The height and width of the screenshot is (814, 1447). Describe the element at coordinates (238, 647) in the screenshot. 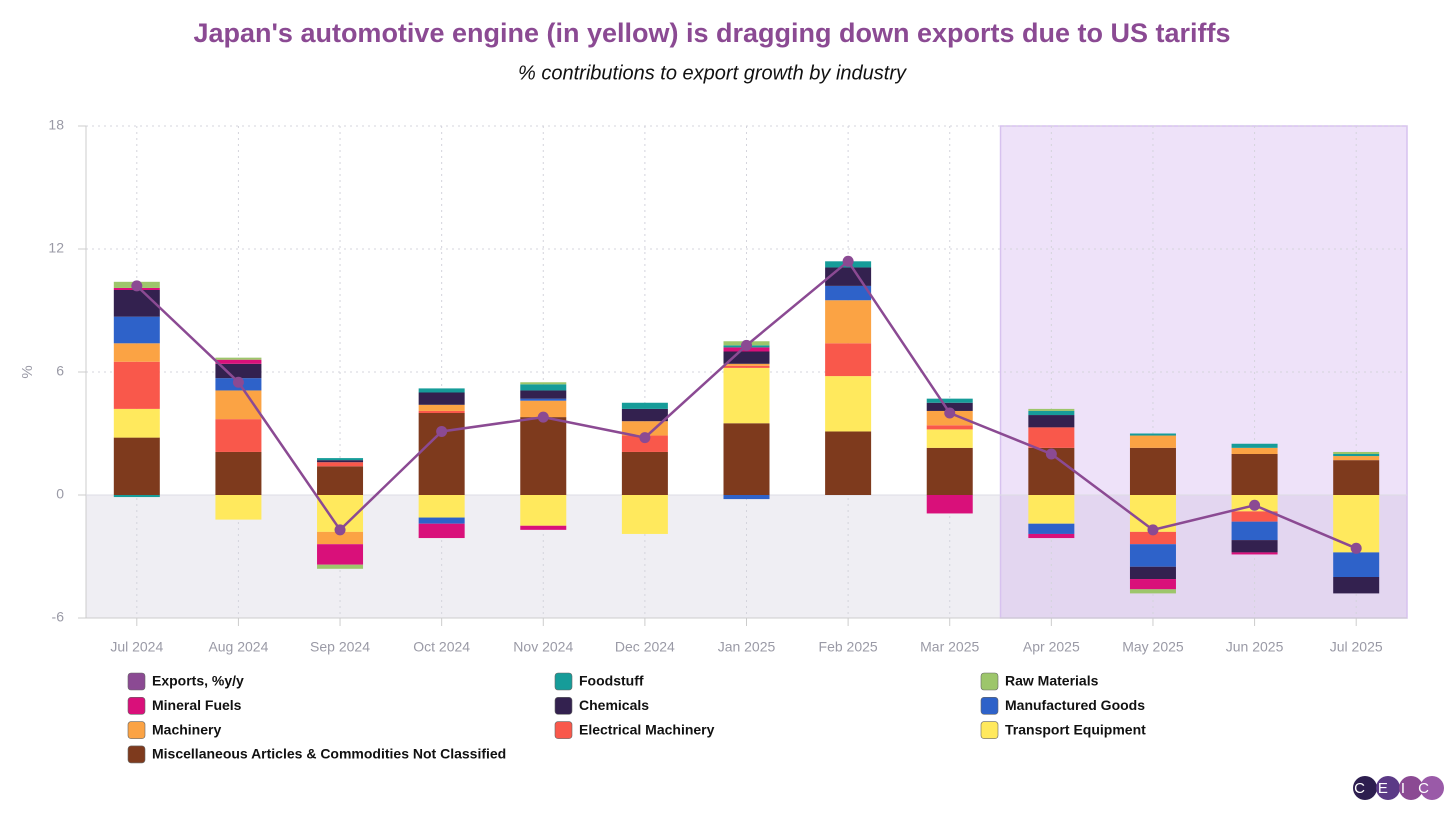

I see `x-tick-label: Aug 2024` at that location.